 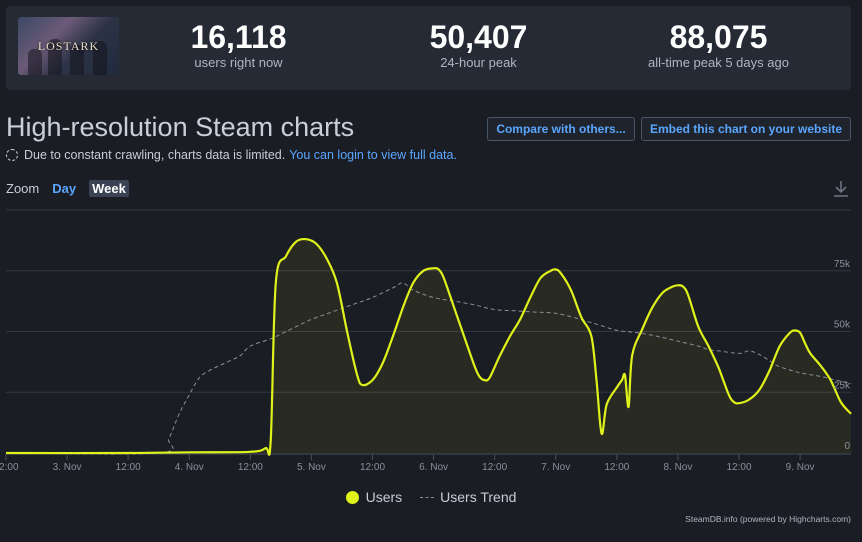 What do you see at coordinates (768, 519) in the screenshot?
I see `chart-credits: SteamDB.info (powered by Highcharts.com)` at bounding box center [768, 519].